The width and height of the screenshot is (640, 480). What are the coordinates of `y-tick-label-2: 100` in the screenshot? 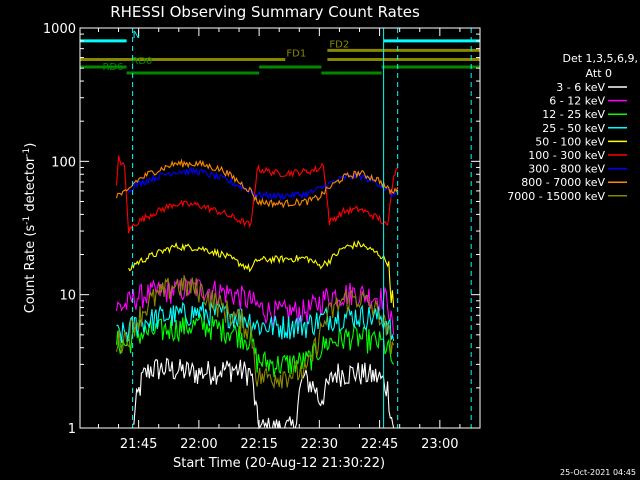 It's located at (63, 162).